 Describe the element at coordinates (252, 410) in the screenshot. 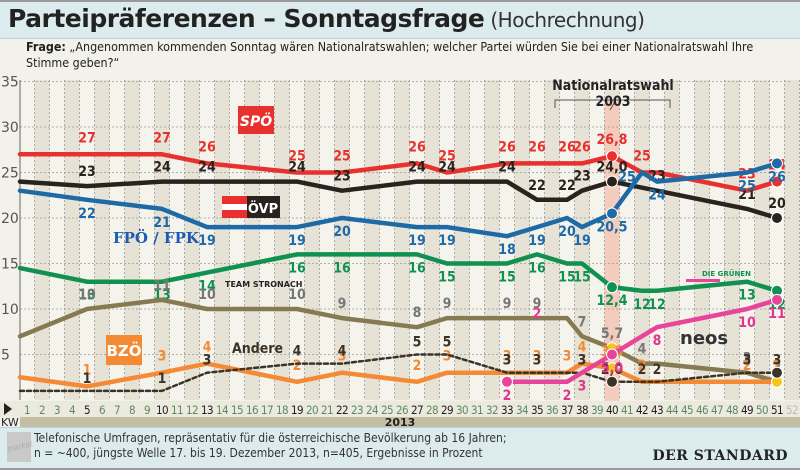

I see `x-tick-label: 16` at that location.